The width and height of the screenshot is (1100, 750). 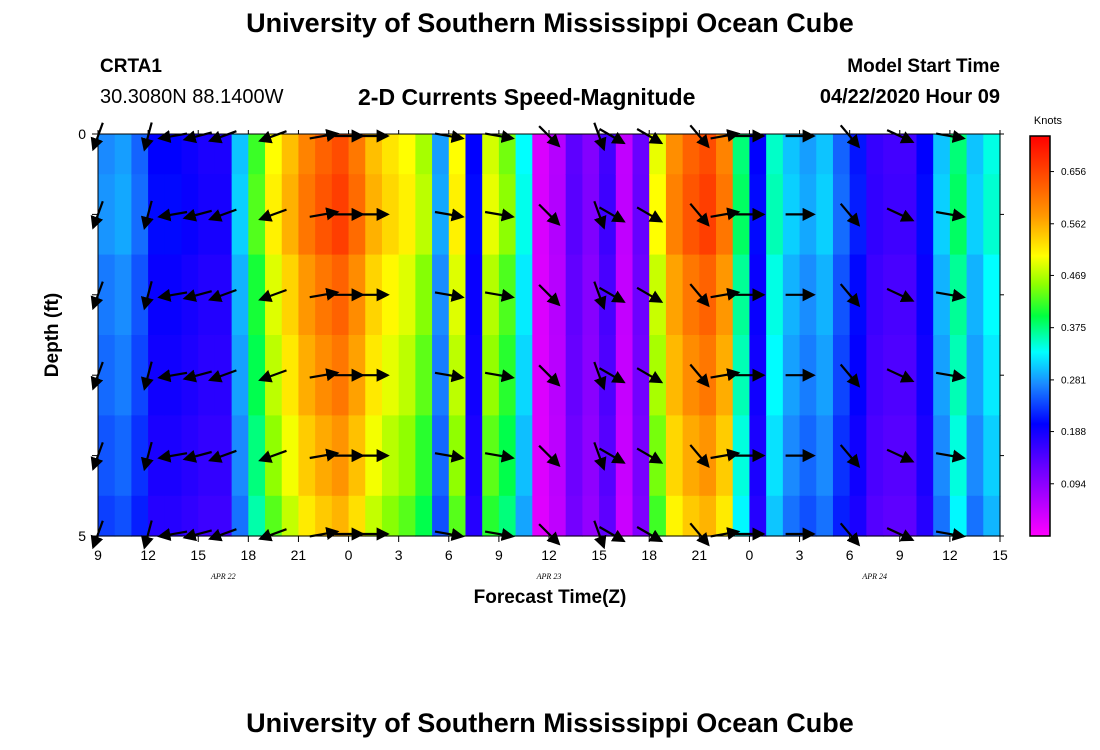 I want to click on colorbar-tick-label: 0.281, so click(x=1073, y=380).